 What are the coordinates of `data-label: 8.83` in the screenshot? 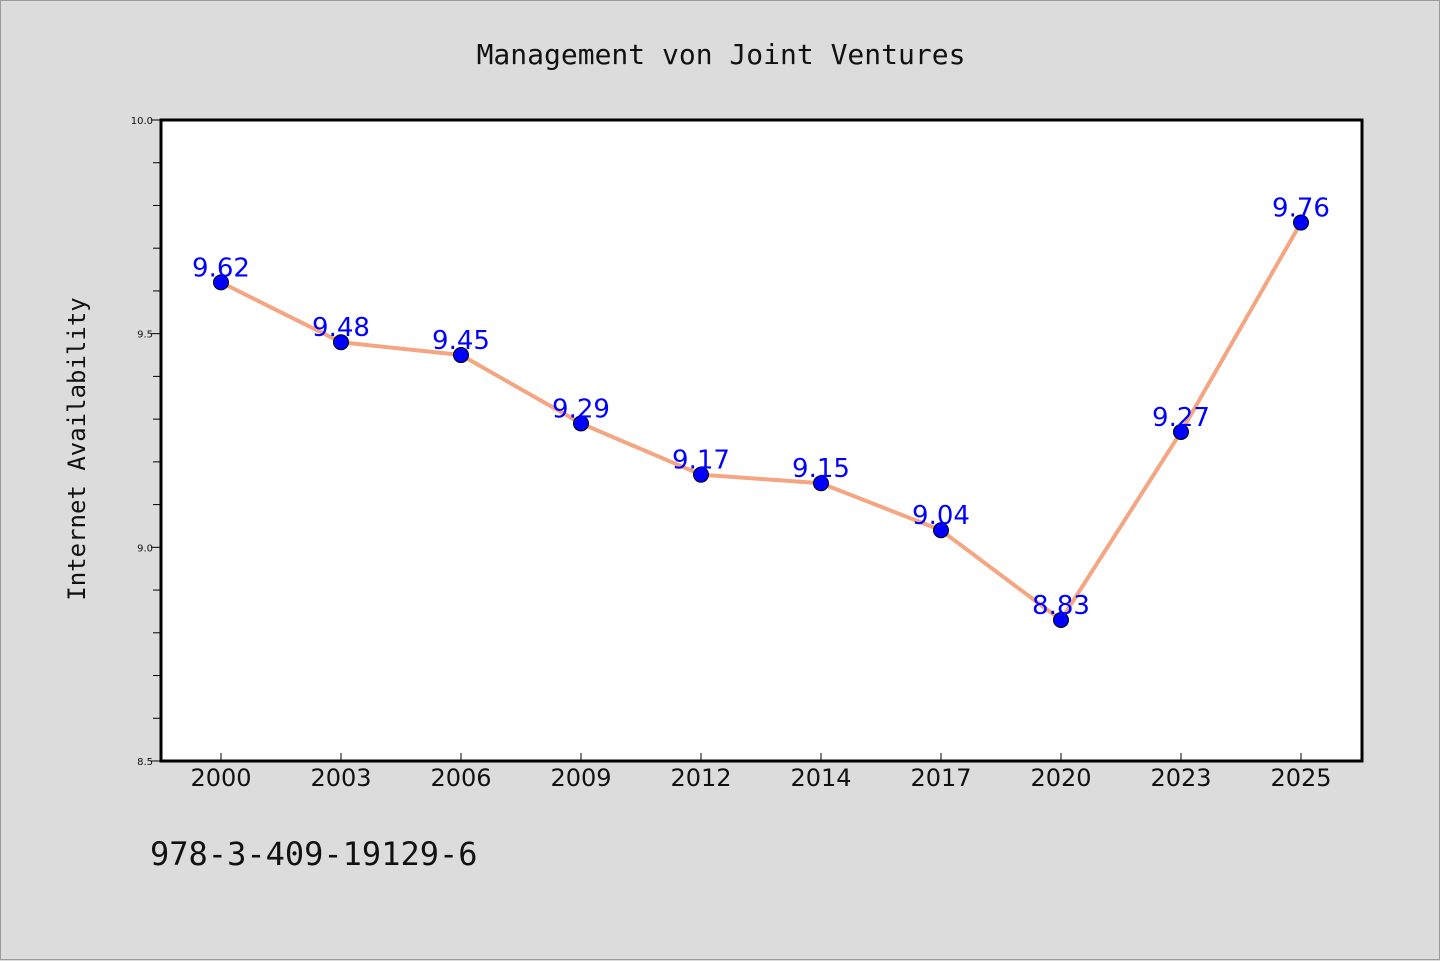 It's located at (1061, 606).